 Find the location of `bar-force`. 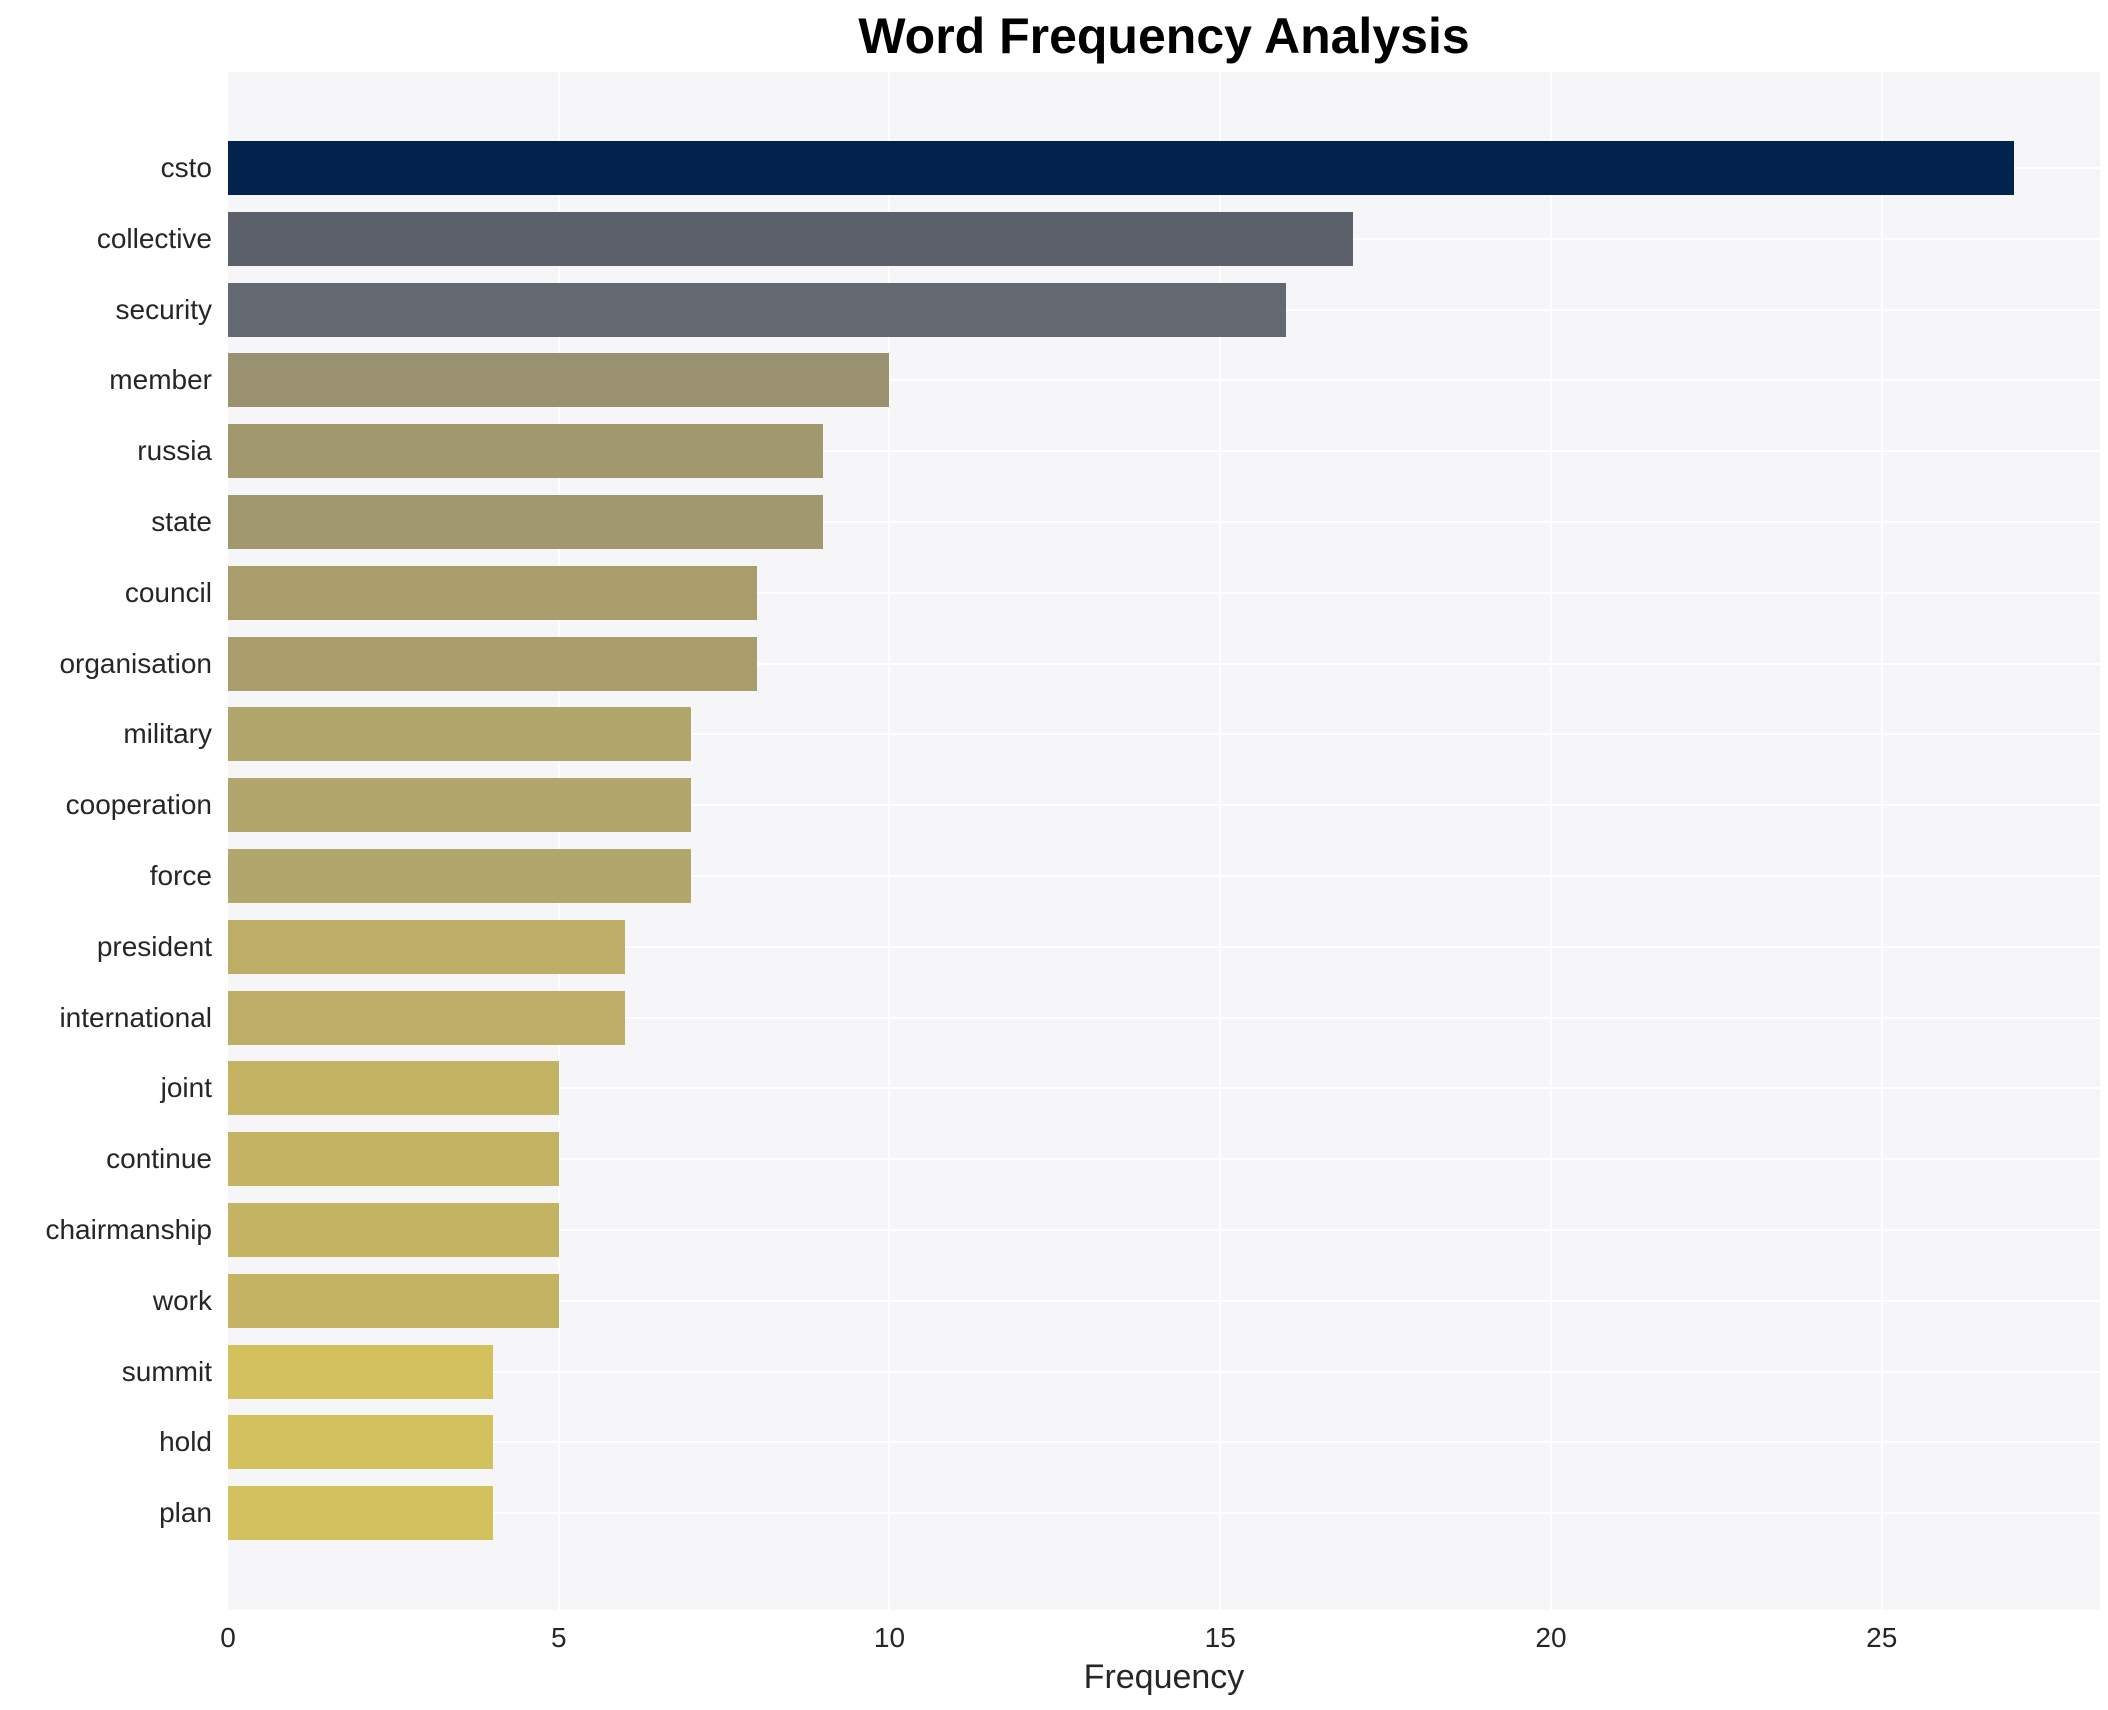

bar-force is located at coordinates (460, 876).